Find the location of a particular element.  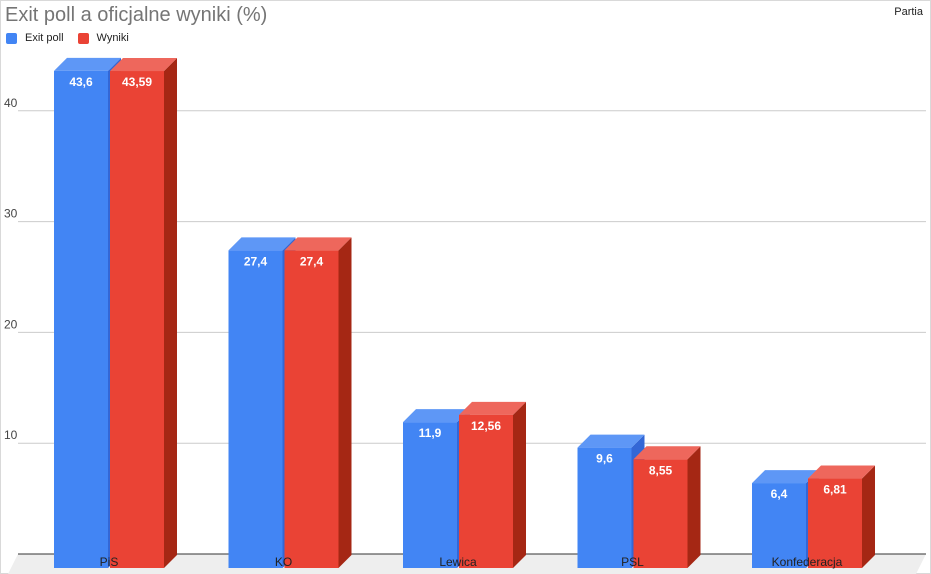

y-tick-label: 40 is located at coordinates (11, 103).